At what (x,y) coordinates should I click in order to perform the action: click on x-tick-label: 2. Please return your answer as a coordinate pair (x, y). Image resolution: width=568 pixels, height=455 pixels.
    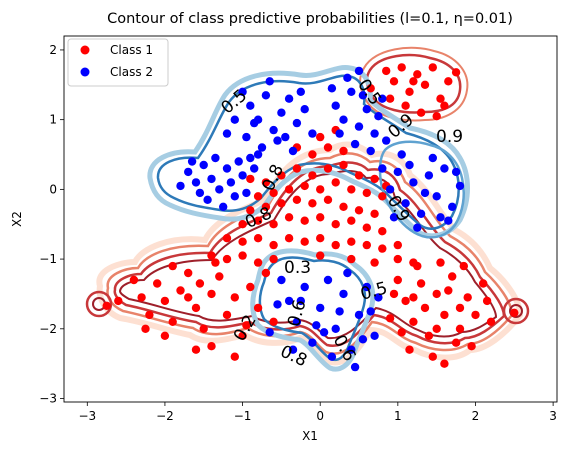
    Looking at the image, I should click on (476, 416).